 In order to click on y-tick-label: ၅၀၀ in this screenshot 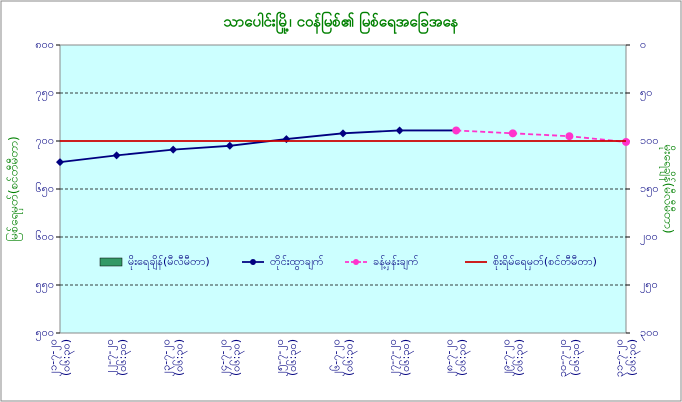, I will do `click(44, 333)`.